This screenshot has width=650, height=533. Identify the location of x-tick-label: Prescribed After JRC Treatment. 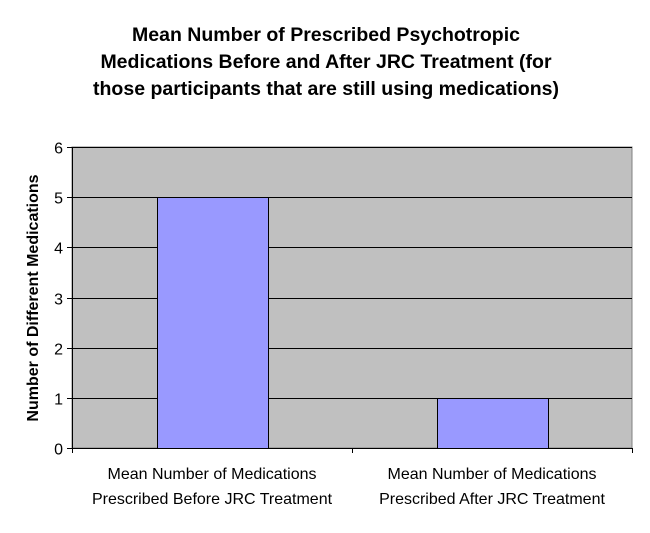
(492, 499).